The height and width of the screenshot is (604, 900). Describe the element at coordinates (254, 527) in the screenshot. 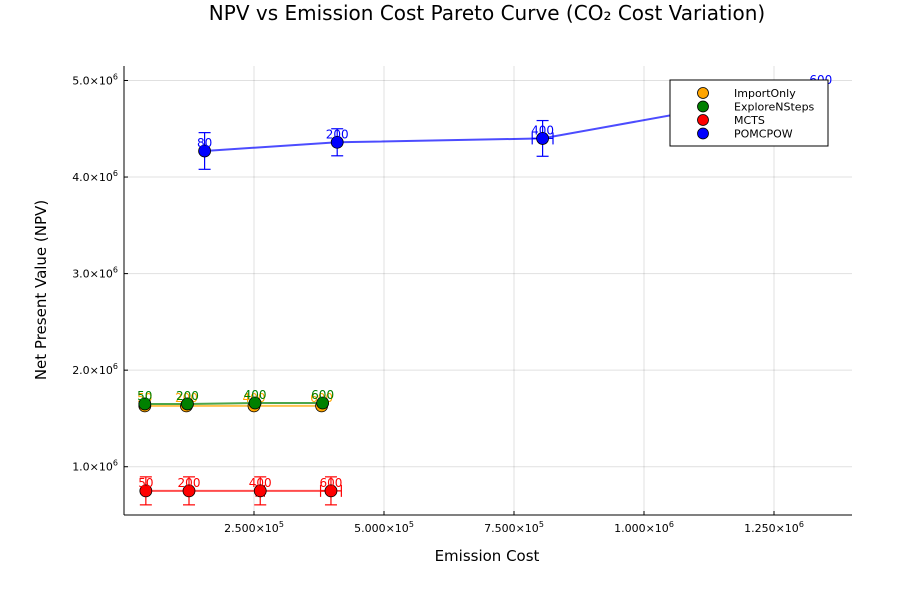

I see `x-tick-label: 2.500×105` at that location.